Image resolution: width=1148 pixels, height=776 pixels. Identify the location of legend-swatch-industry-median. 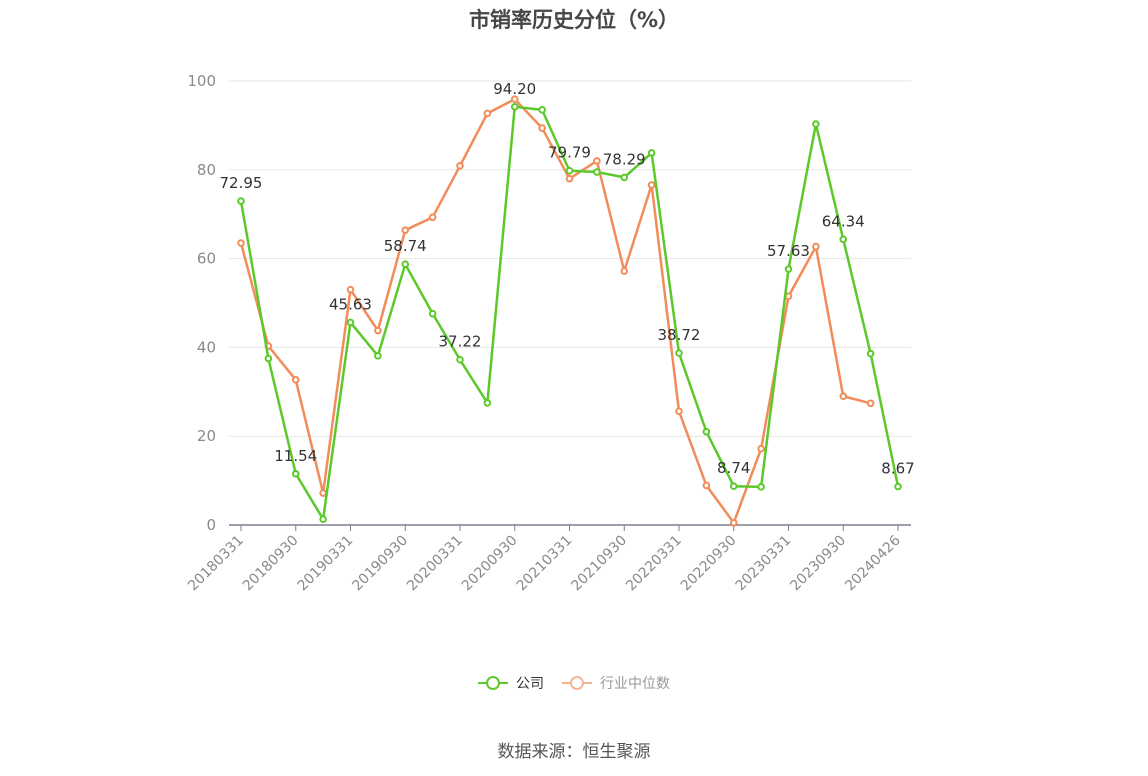
(577, 683).